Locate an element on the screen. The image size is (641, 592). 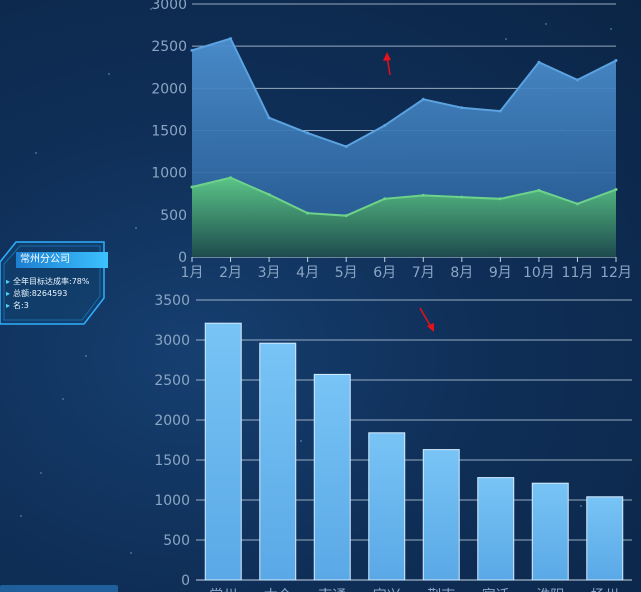
x-tick-label: 8月 is located at coordinates (461, 273).